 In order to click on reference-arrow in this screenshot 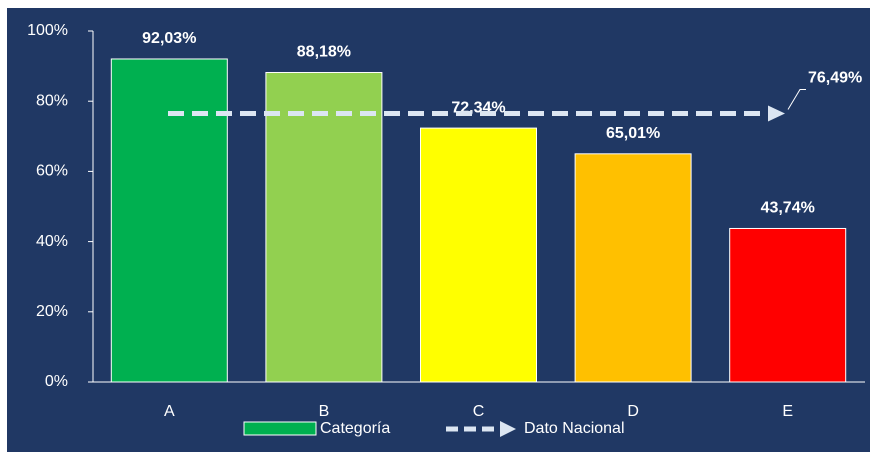, I will do `click(776, 113)`.